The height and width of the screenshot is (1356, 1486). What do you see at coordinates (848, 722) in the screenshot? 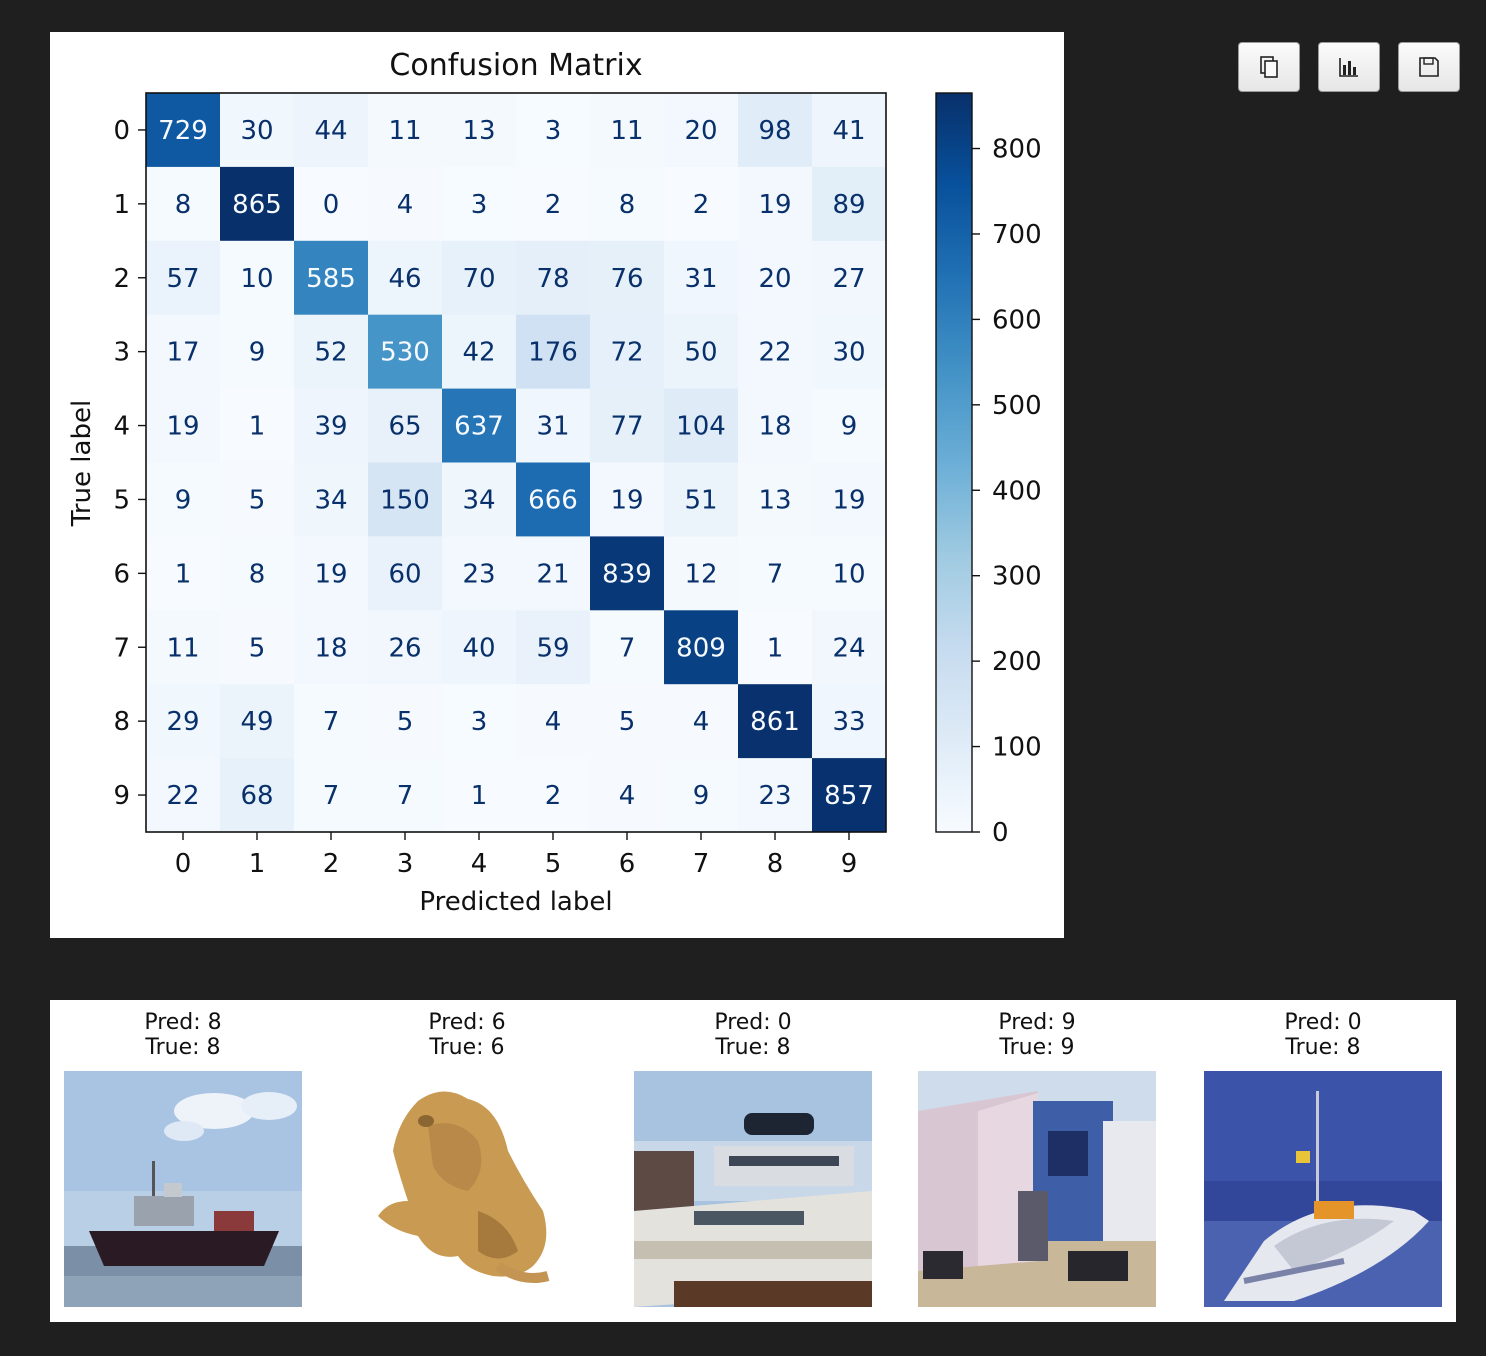
I see `matrix-value-8-9: 33` at bounding box center [848, 722].